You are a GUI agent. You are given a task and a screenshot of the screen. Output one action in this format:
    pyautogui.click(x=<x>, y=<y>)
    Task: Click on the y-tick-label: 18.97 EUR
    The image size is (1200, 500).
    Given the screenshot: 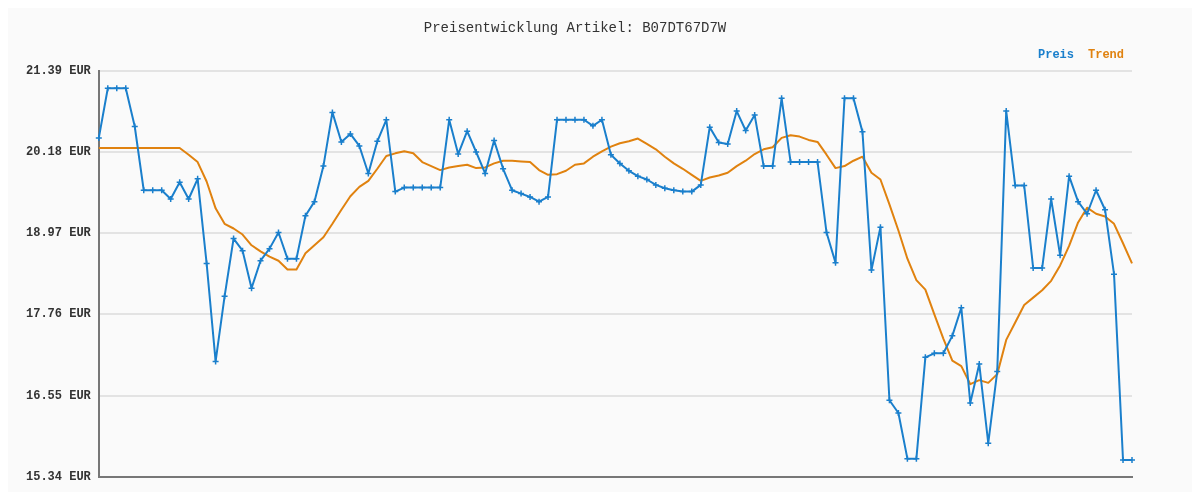 What is the action you would take?
    pyautogui.click(x=59, y=233)
    